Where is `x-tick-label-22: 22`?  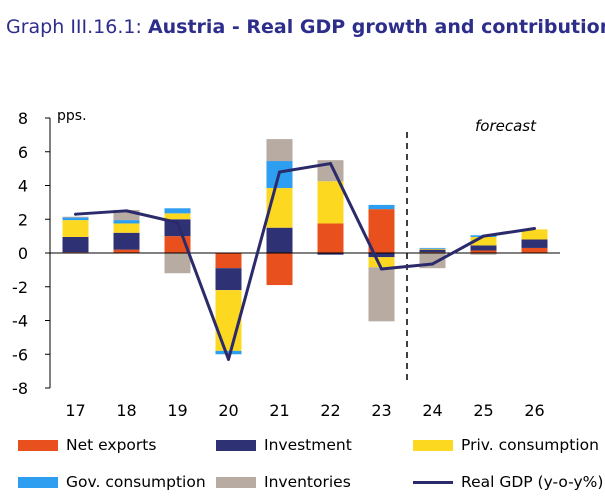 x-tick-label-22: 22 is located at coordinates (330, 410).